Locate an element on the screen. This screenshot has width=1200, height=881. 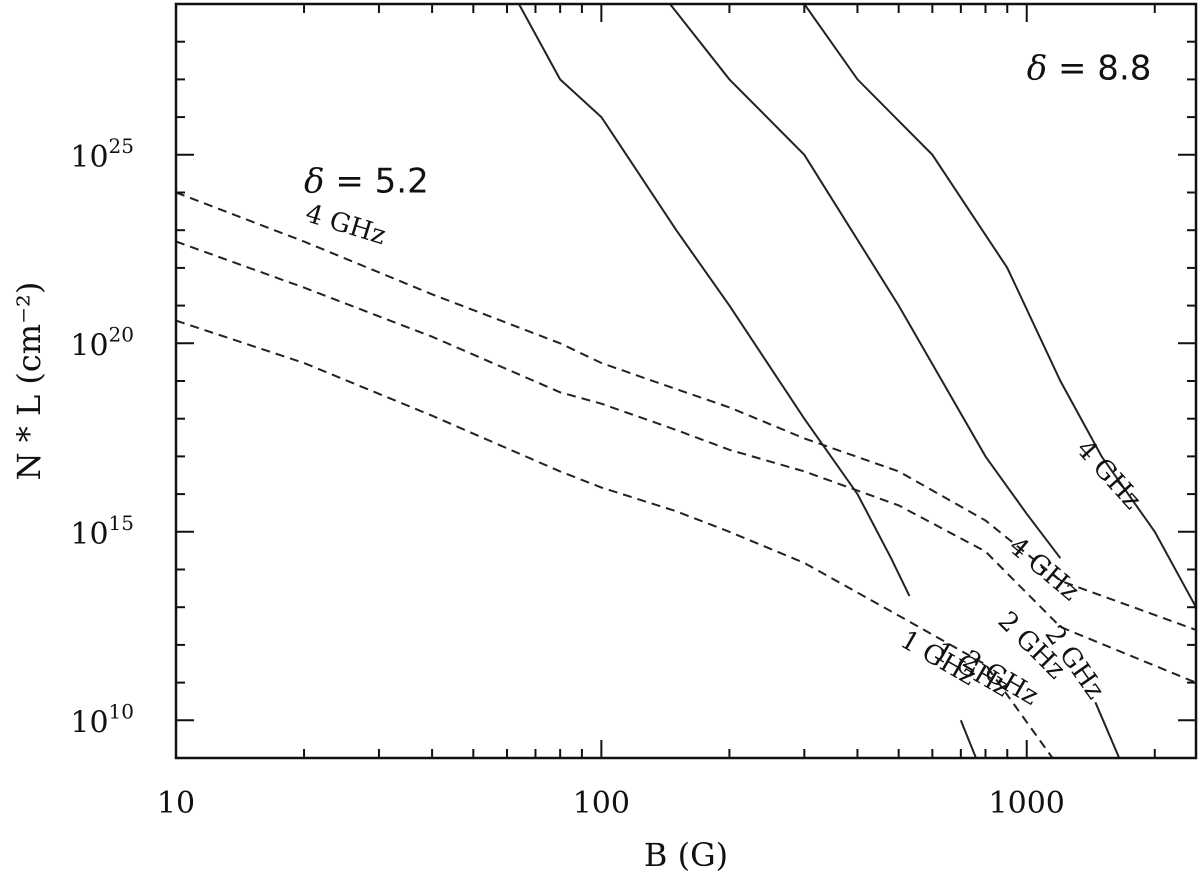
x-tick-label: 1000 is located at coordinates (1027, 803).